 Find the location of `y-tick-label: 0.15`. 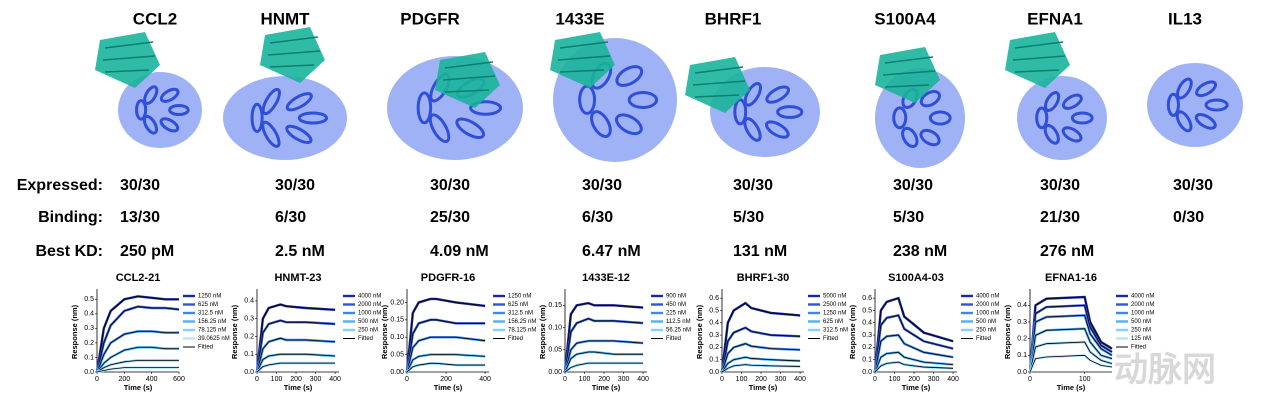

y-tick-label: 0.15 is located at coordinates (397, 320).